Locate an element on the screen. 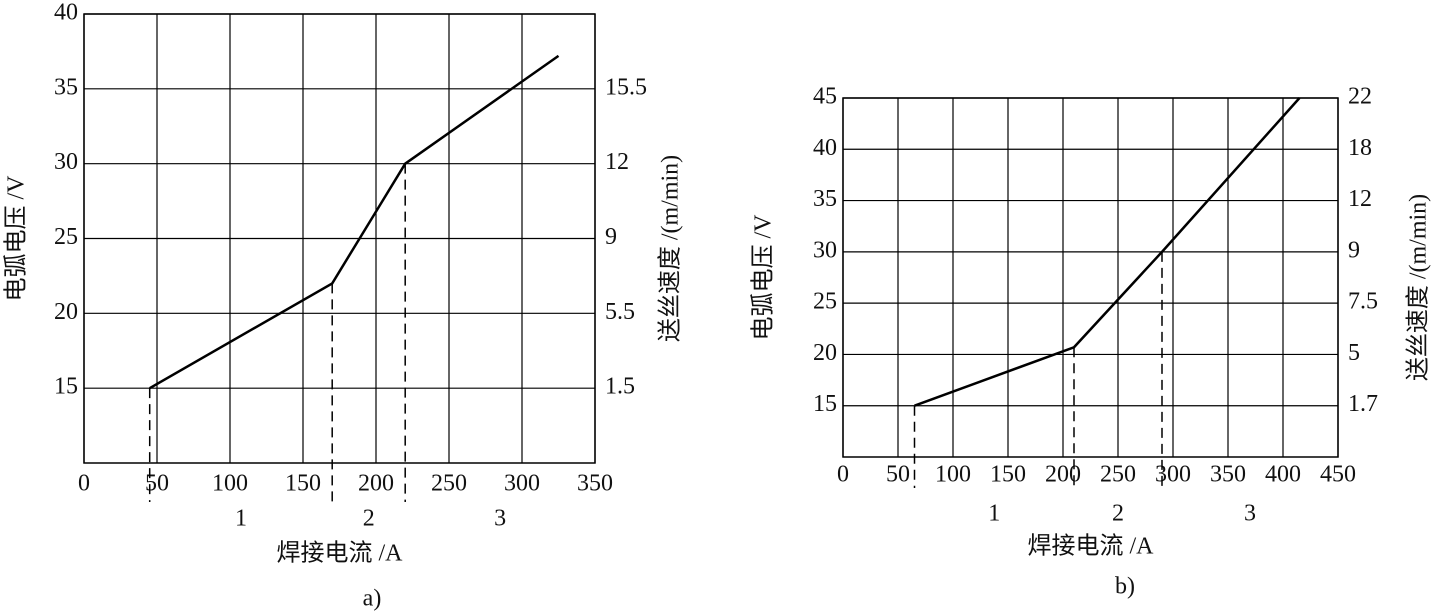  y2-tick-label: 22 is located at coordinates (1360, 97).